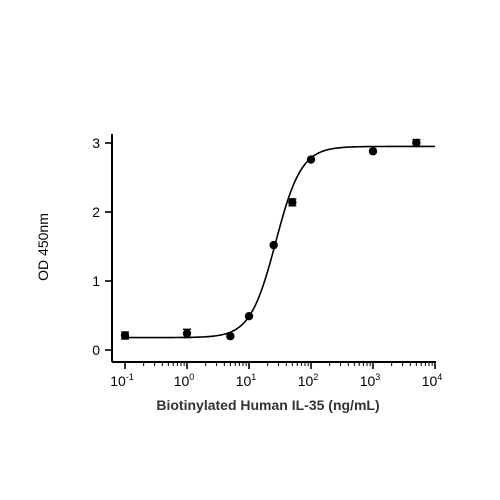 This screenshot has width=500, height=500. What do you see at coordinates (184, 380) in the screenshot?
I see `x-tick-label: 10⁰` at bounding box center [184, 380].